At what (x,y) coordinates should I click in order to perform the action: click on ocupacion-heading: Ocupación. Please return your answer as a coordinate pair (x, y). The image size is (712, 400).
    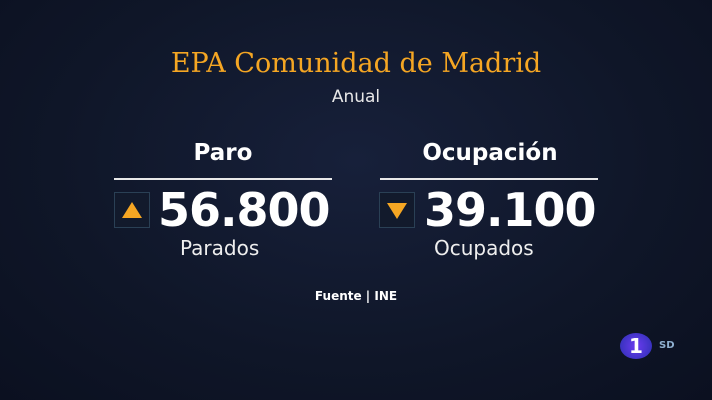
    Looking at the image, I should click on (490, 153).